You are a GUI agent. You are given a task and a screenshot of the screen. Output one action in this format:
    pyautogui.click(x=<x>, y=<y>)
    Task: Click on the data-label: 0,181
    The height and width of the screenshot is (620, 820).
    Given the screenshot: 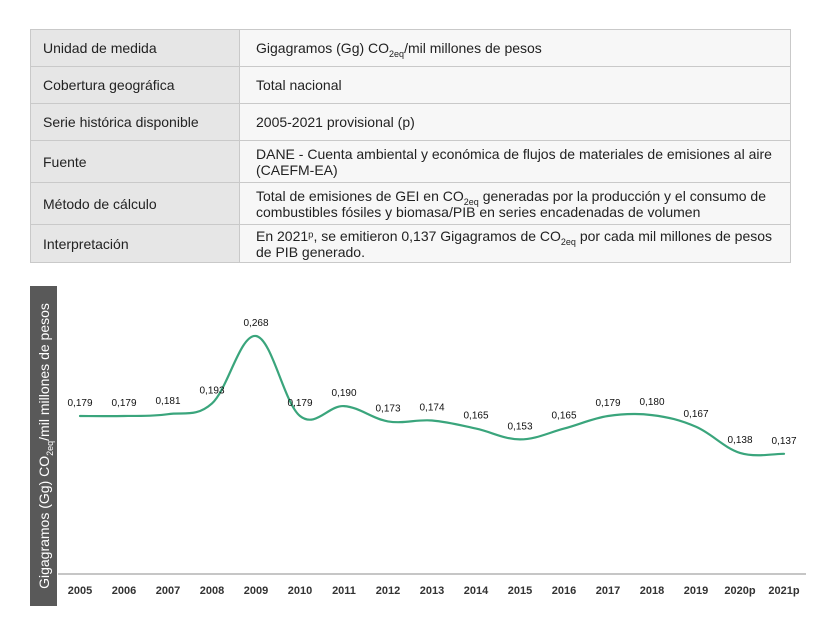 What is the action you would take?
    pyautogui.click(x=167, y=401)
    